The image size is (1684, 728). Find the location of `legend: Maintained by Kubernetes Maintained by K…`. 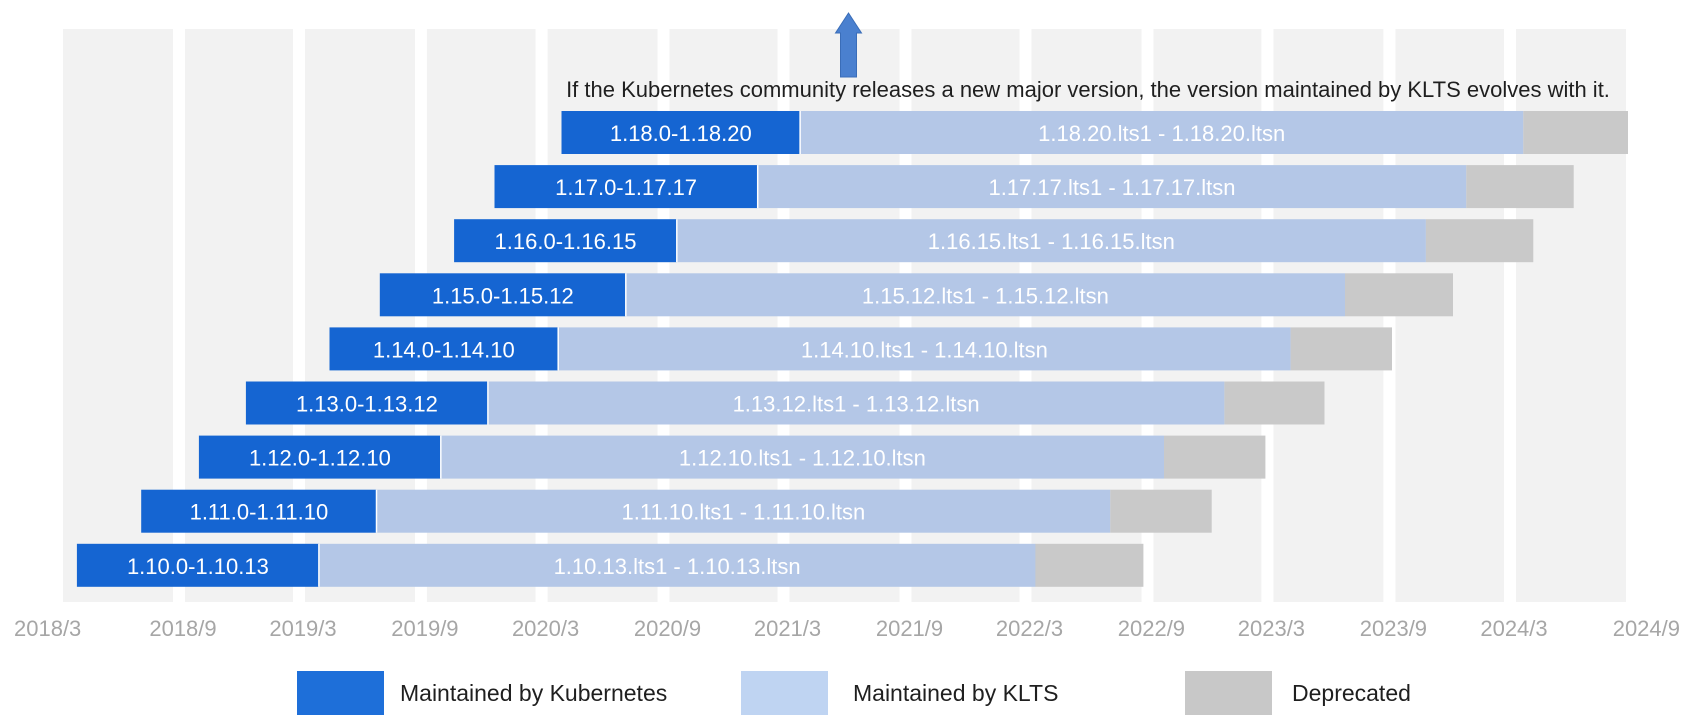

legend: Maintained by Kubernetes Maintained by K… is located at coordinates (842, 693).